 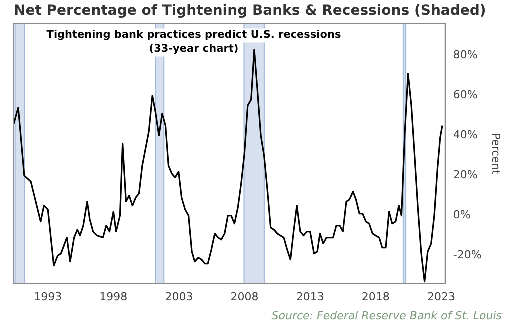 I want to click on y-tick-label: 0%, so click(x=462, y=215).